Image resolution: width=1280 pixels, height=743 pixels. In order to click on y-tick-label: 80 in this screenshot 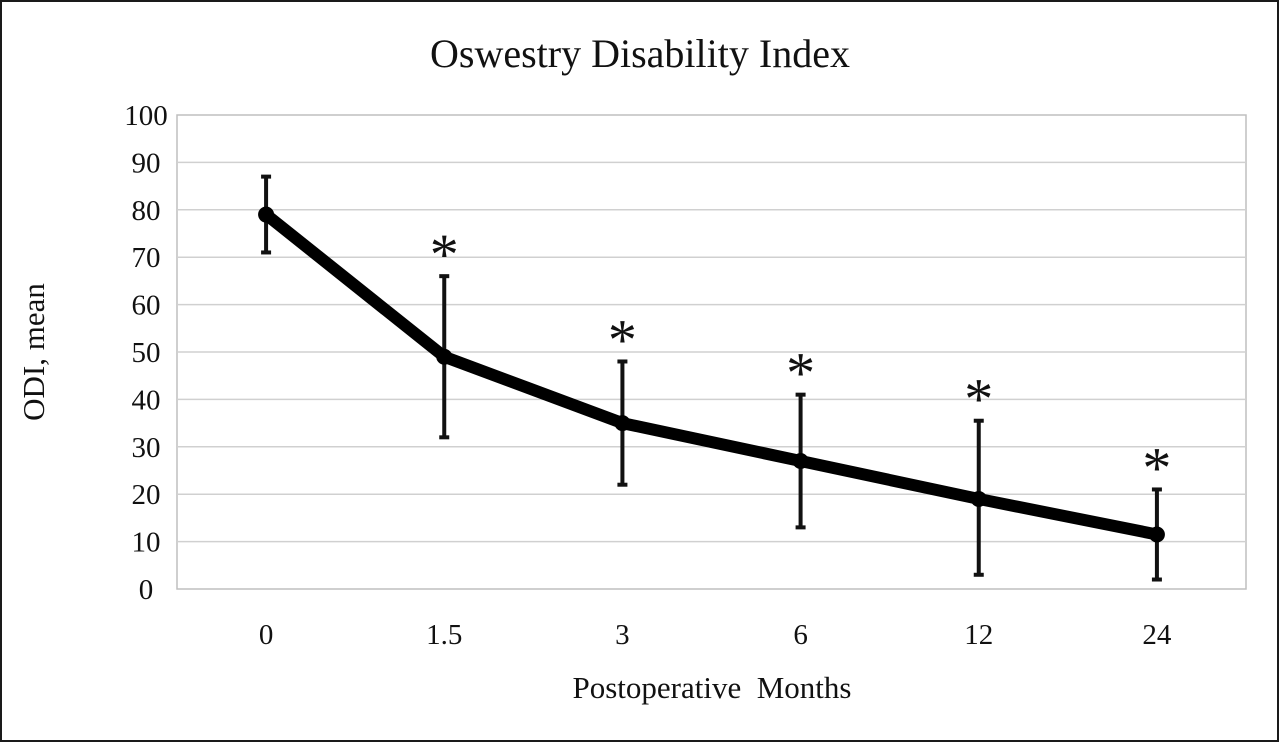, I will do `click(146, 211)`.